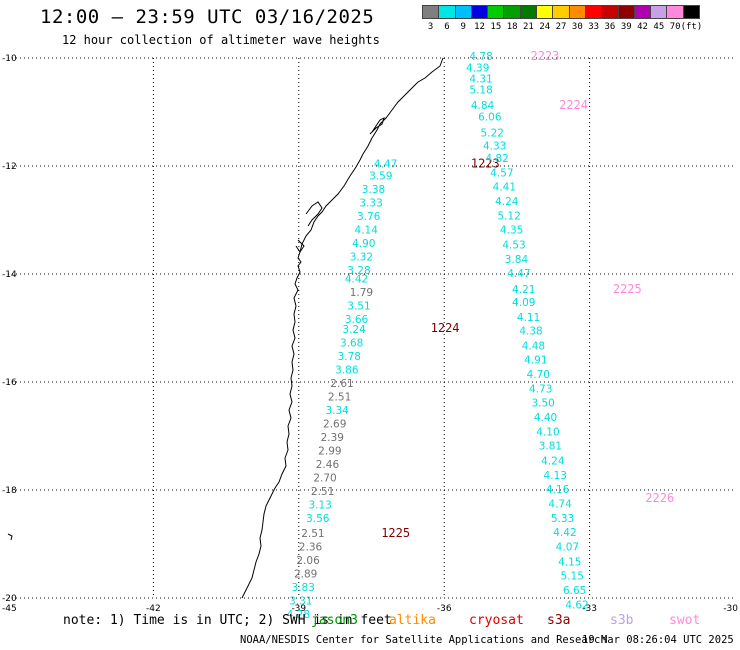 The height and width of the screenshot is (650, 740). Describe the element at coordinates (496, 27) in the screenshot. I see `legend-label: 15` at that location.